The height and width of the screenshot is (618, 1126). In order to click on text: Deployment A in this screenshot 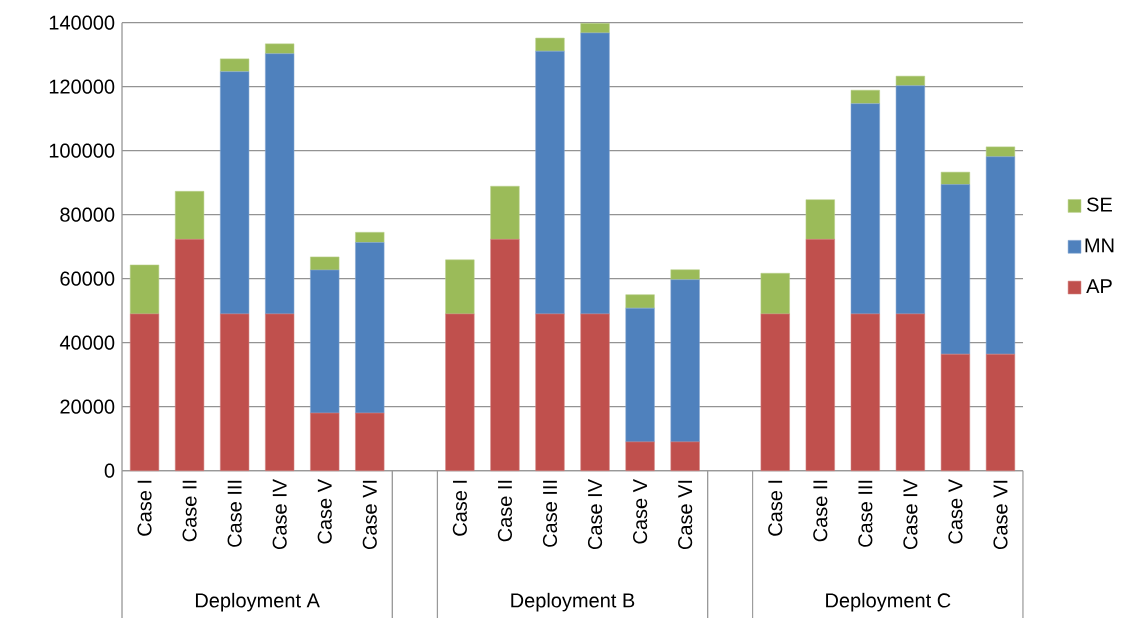, I will do `click(257, 602)`.